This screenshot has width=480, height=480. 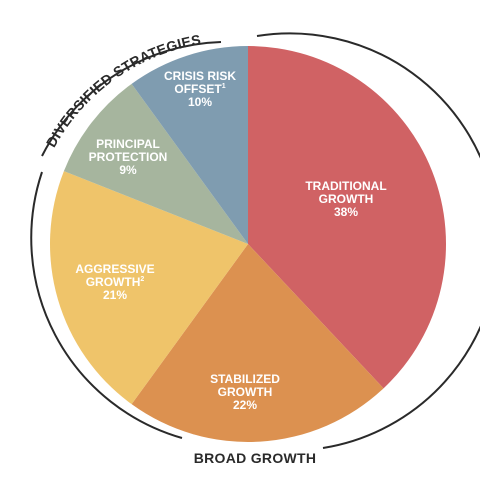 What do you see at coordinates (128, 170) in the screenshot?
I see `slice-value-principal: 9%` at bounding box center [128, 170].